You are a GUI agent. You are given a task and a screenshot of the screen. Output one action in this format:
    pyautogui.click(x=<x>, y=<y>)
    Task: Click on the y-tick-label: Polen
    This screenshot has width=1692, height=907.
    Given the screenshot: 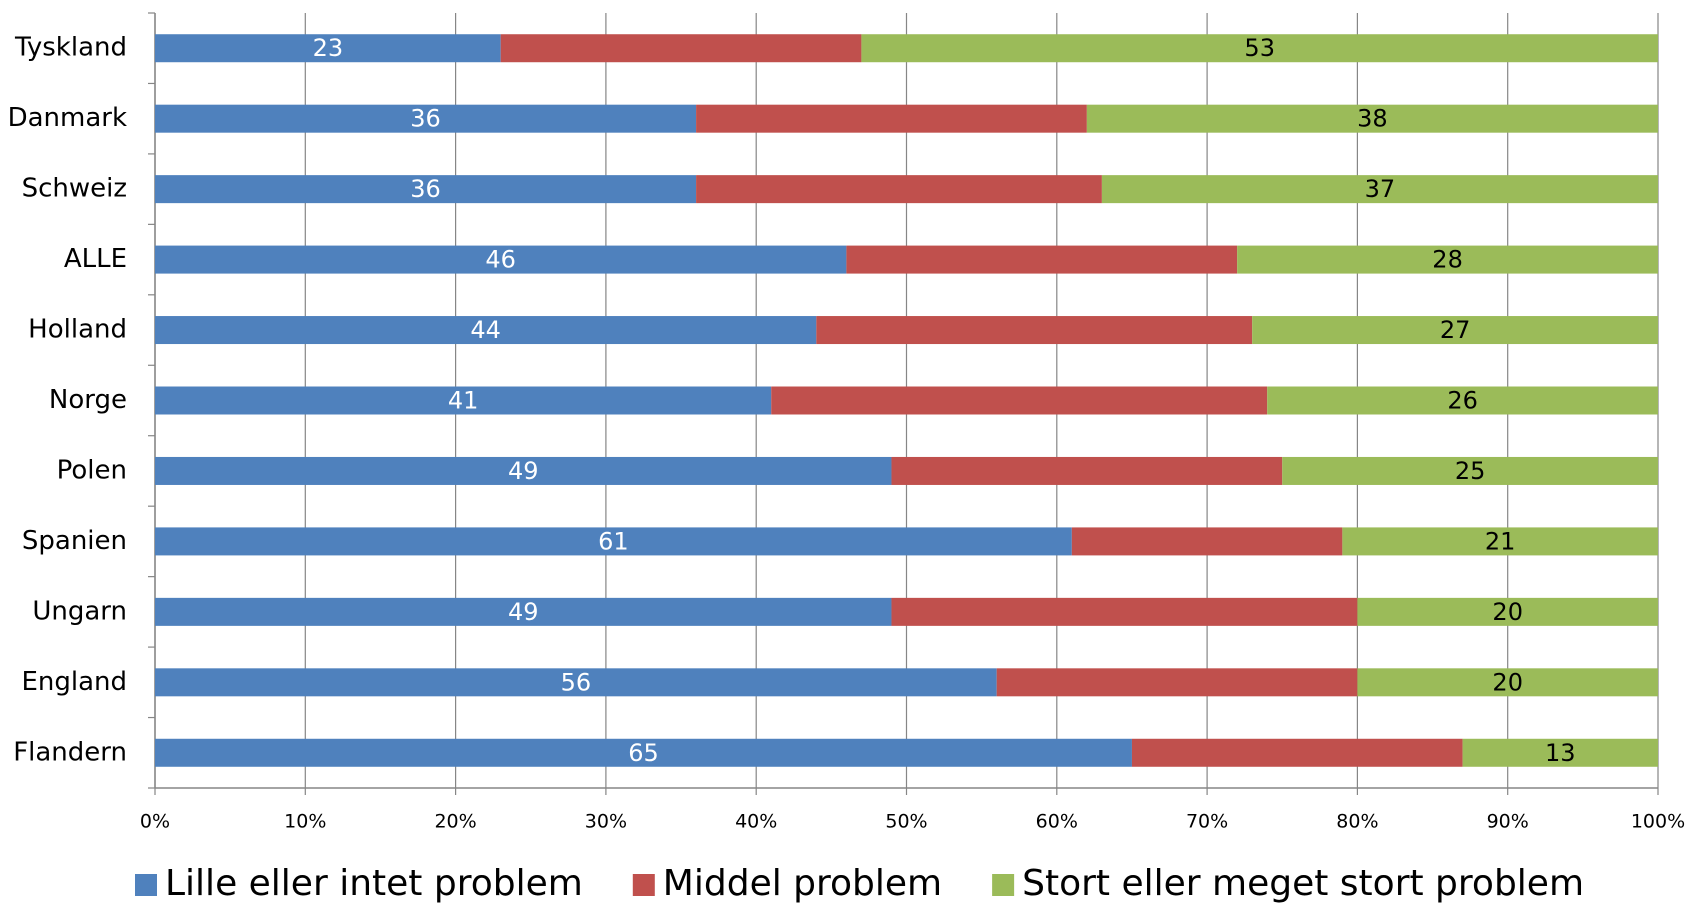 What is the action you would take?
    pyautogui.click(x=92, y=470)
    